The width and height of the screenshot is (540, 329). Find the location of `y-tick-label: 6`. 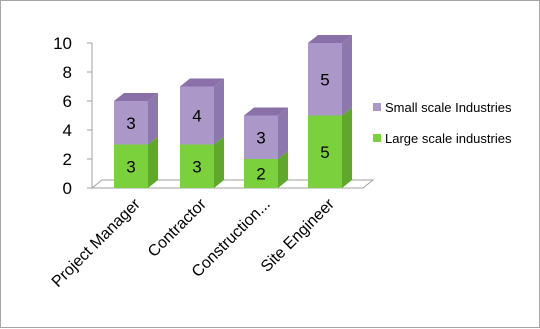

y-tick-label: 6 is located at coordinates (67, 101).